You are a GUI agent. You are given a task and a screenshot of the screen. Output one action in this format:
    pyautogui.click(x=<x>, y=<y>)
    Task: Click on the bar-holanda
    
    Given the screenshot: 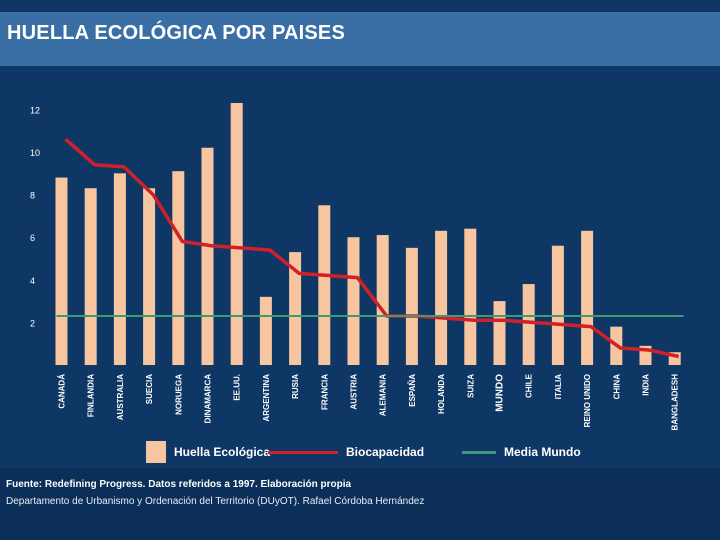 What is the action you would take?
    pyautogui.click(x=441, y=297)
    